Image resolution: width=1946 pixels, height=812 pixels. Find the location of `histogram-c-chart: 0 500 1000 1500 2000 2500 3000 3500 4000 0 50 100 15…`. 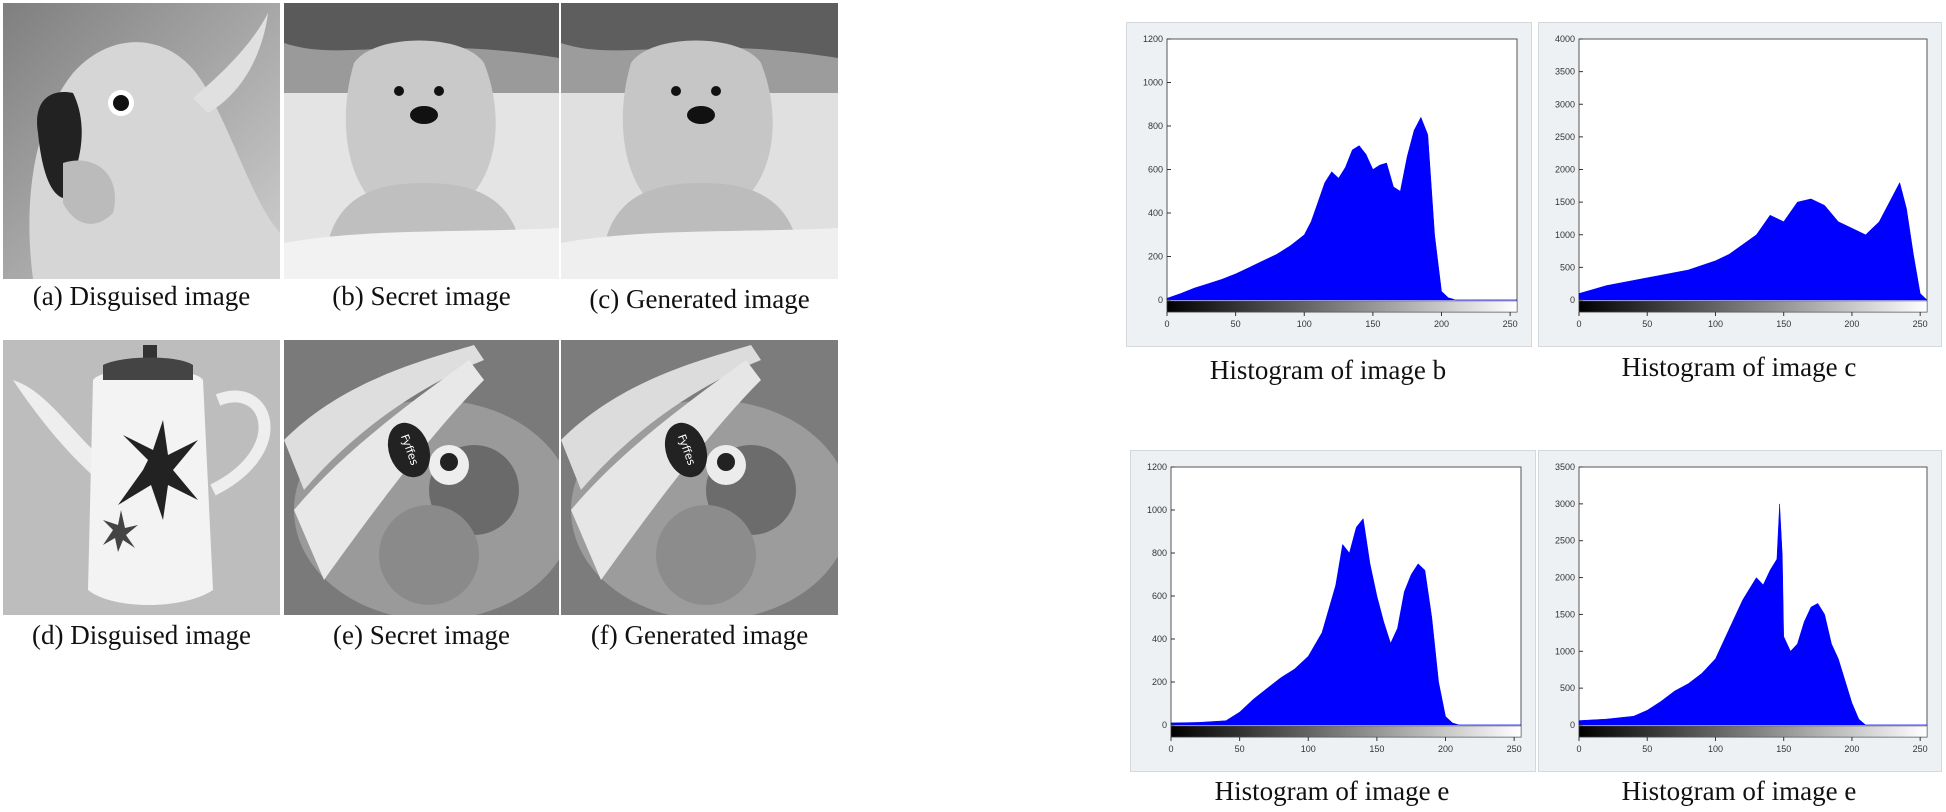

histogram-c-chart: 0 500 1000 1500 2000 2500 3000 3500 4000 0 50 100 15… is located at coordinates (1741, 181).